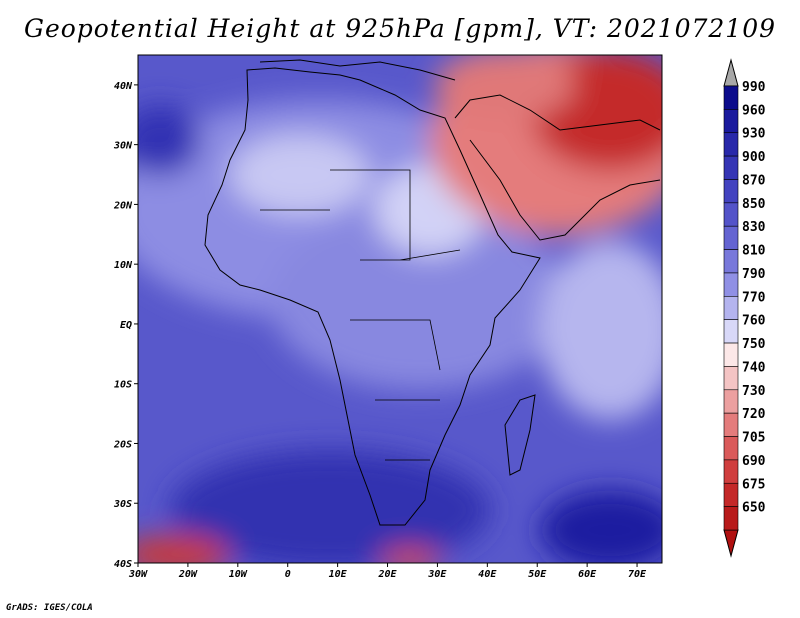 The image size is (800, 618). What do you see at coordinates (520, 435) in the screenshot?
I see `madagascar-coastline` at bounding box center [520, 435].